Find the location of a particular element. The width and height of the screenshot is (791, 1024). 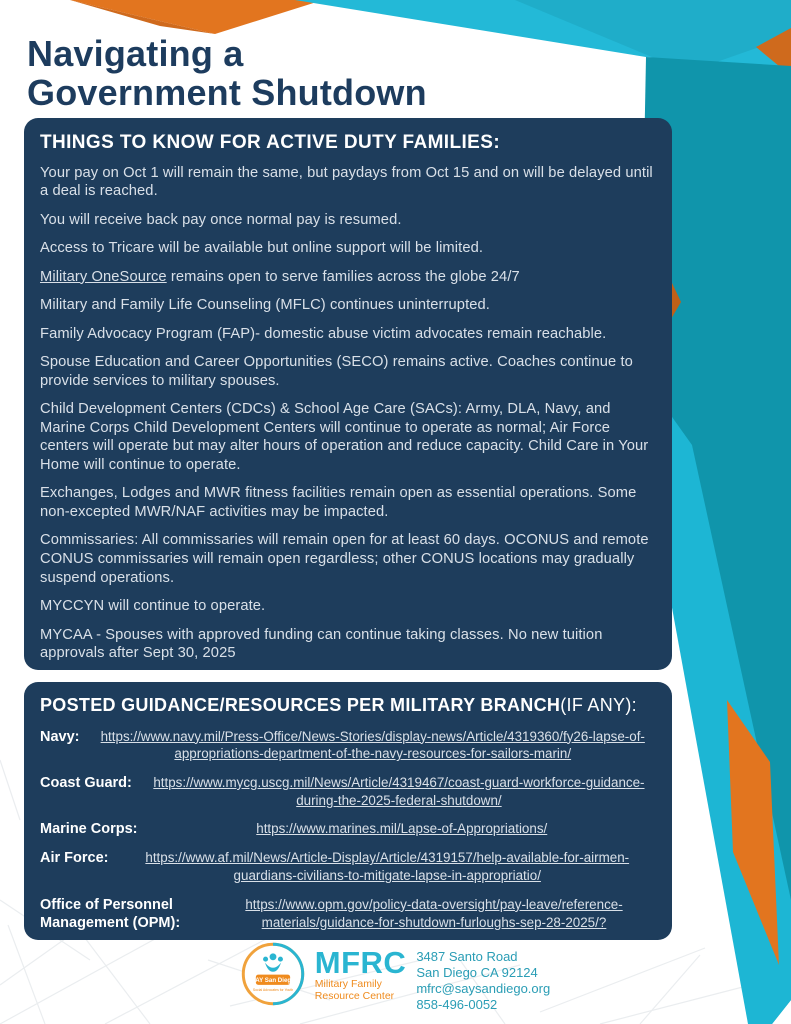

things-heading: THINGS TO KNOW FOR ACTIVE DUTY FAMILIES: is located at coordinates (270, 142).